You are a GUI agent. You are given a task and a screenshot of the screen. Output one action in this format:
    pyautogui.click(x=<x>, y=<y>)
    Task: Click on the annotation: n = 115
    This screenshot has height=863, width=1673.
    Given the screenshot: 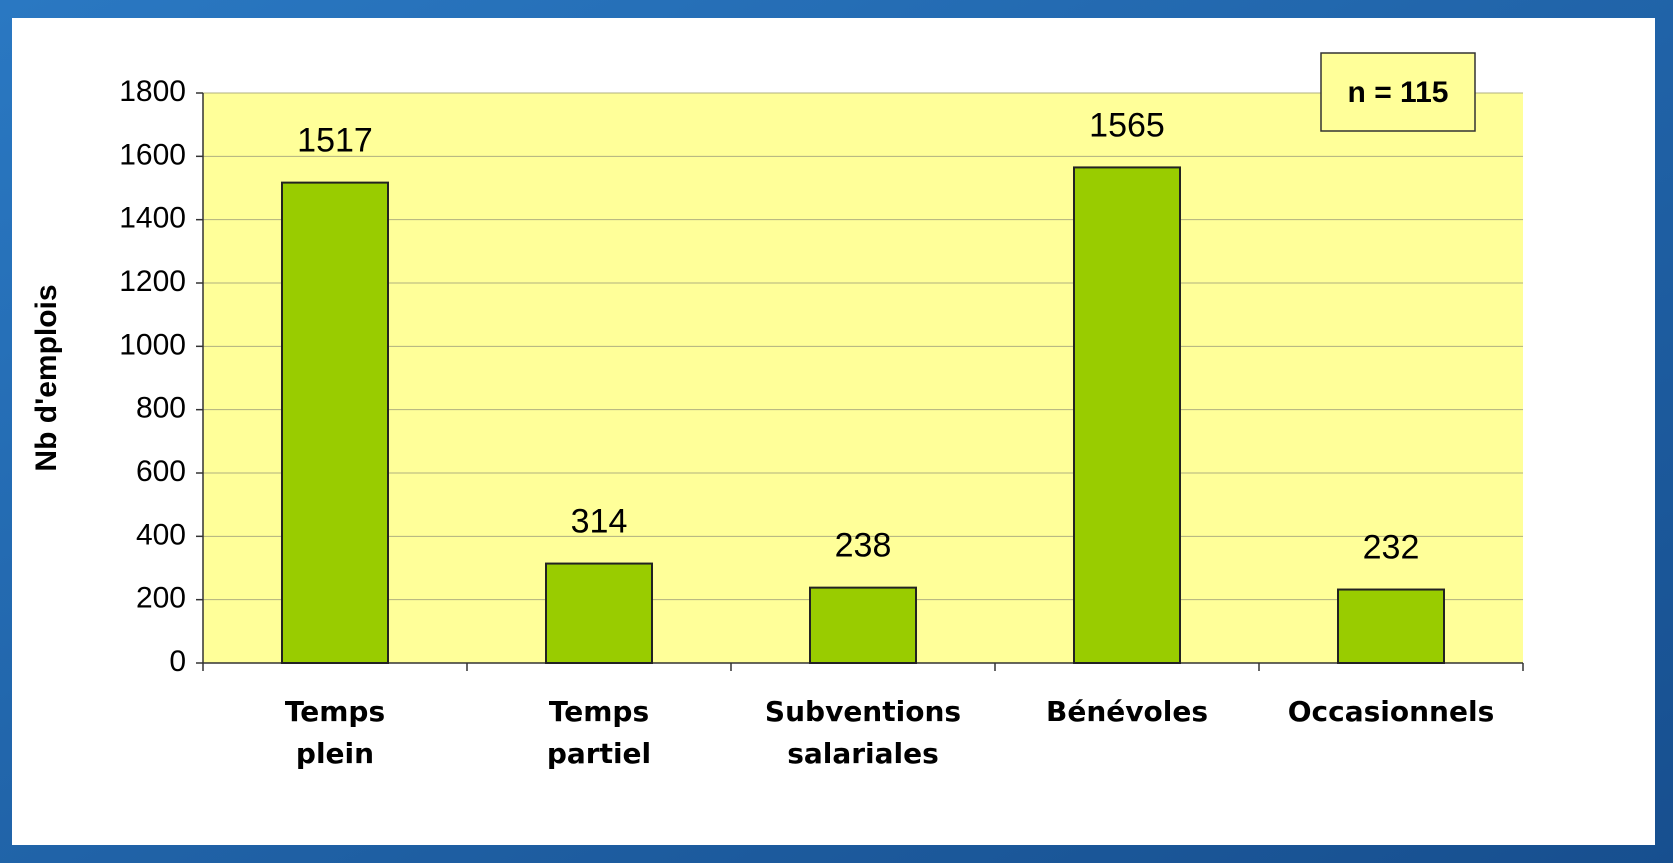 What is the action you would take?
    pyautogui.click(x=1398, y=92)
    